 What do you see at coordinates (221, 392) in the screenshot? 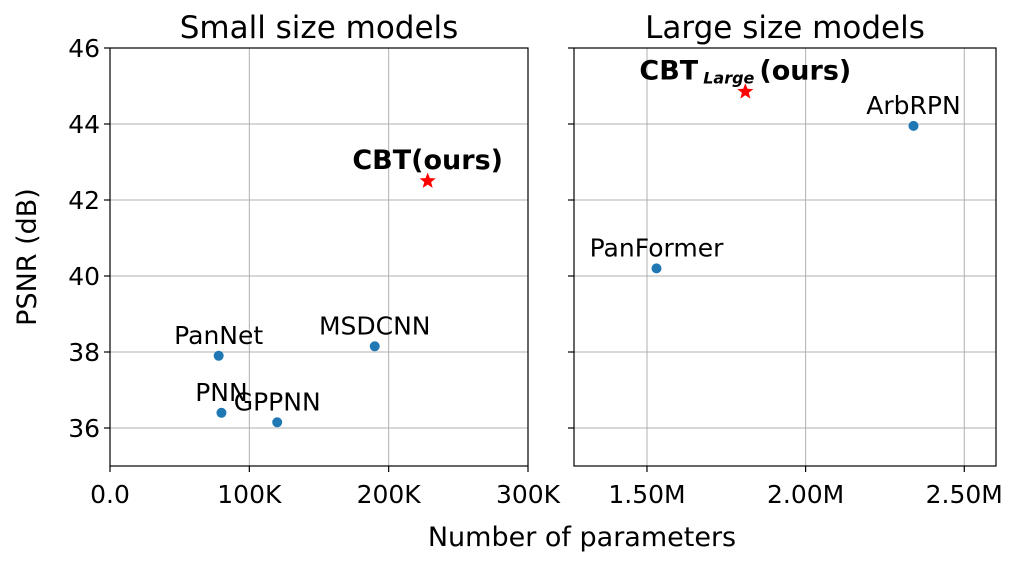
I see `point-label: PNN` at bounding box center [221, 392].